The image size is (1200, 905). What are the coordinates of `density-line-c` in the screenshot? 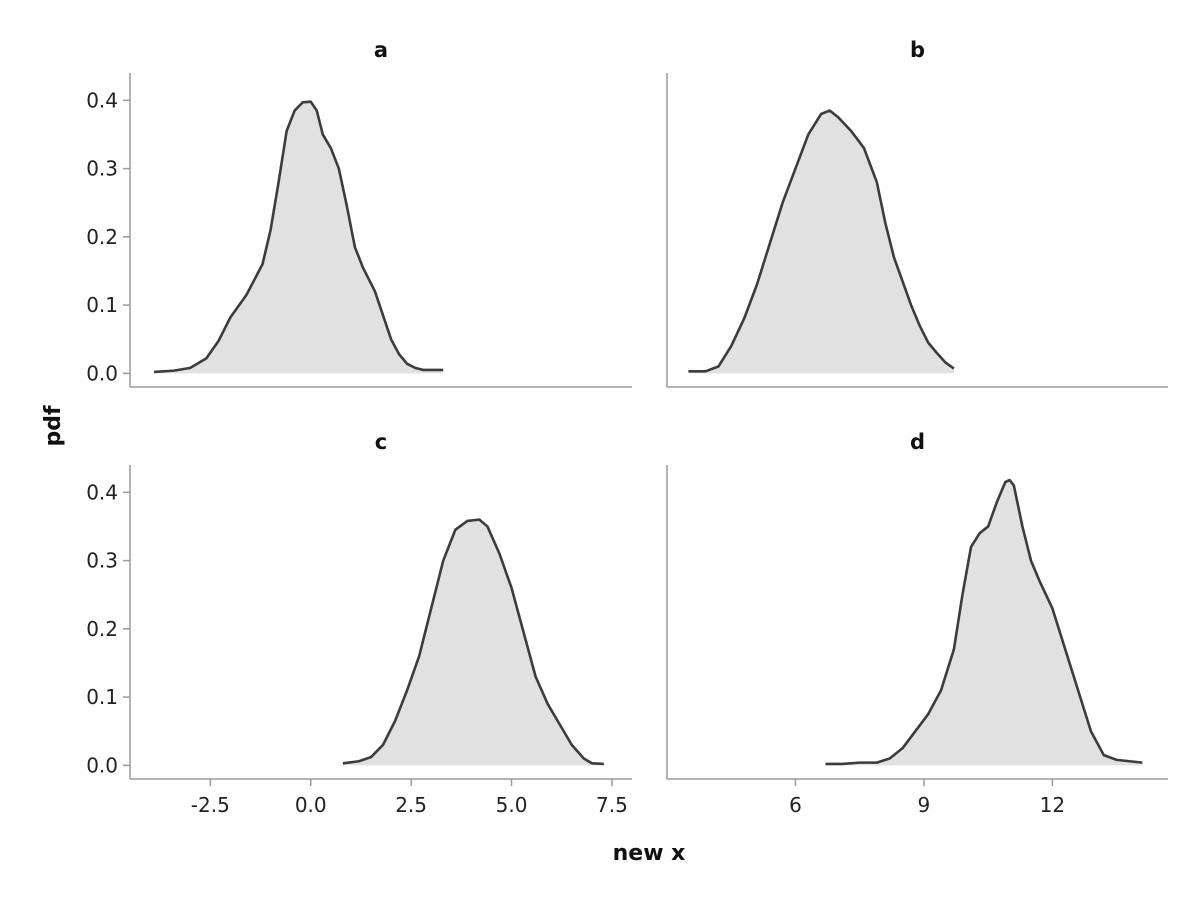 It's located at (473, 642).